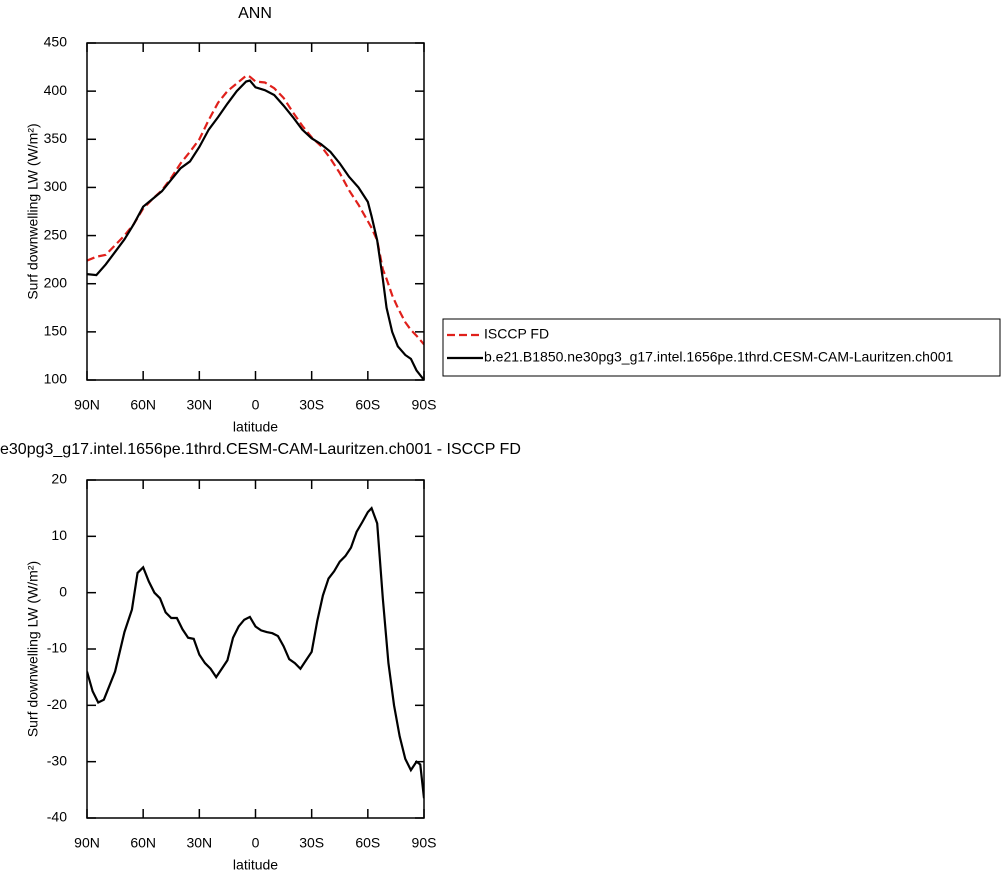 The image size is (1007, 878). I want to click on y-tick-label: 100, so click(56, 379).